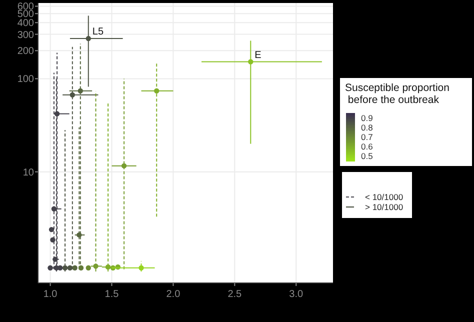  I want to click on x-tick-label: 1.0, so click(50, 294).